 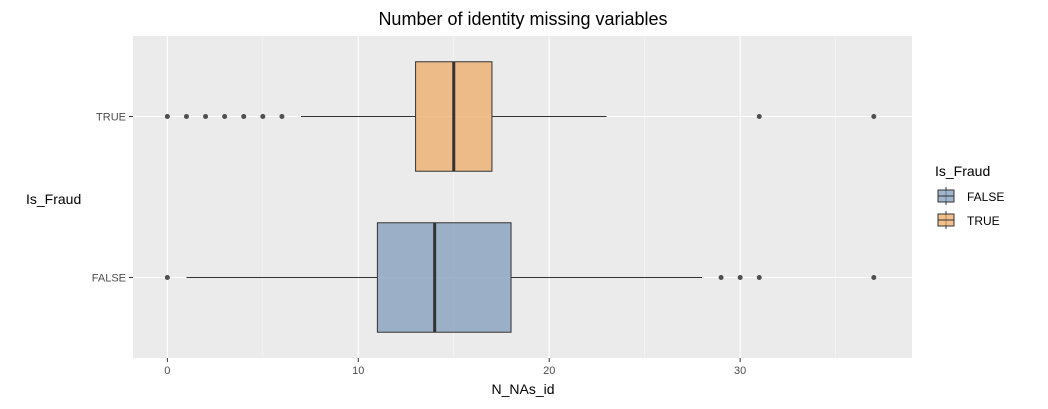 I want to click on box-false, so click(x=444, y=277).